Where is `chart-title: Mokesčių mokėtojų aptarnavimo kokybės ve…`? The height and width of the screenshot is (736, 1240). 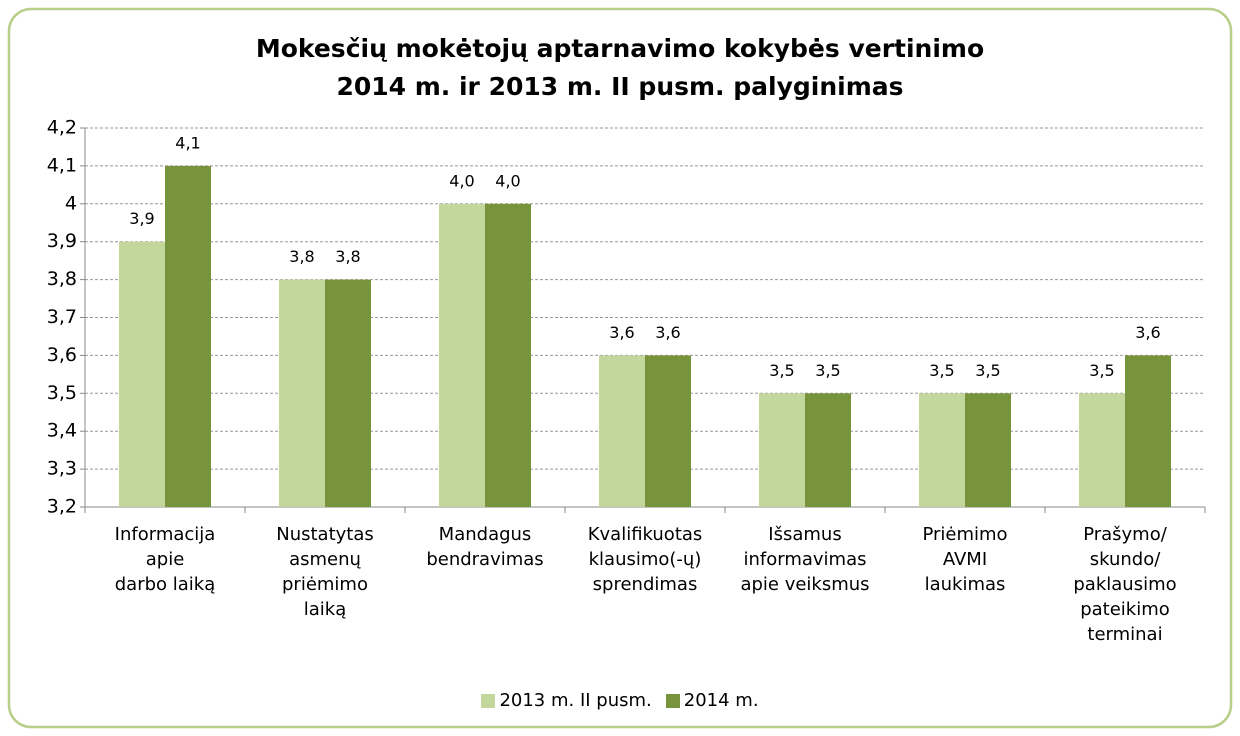
chart-title: Mokesčių mokėtojų aptarnavimo kokybės ve… is located at coordinates (620, 67).